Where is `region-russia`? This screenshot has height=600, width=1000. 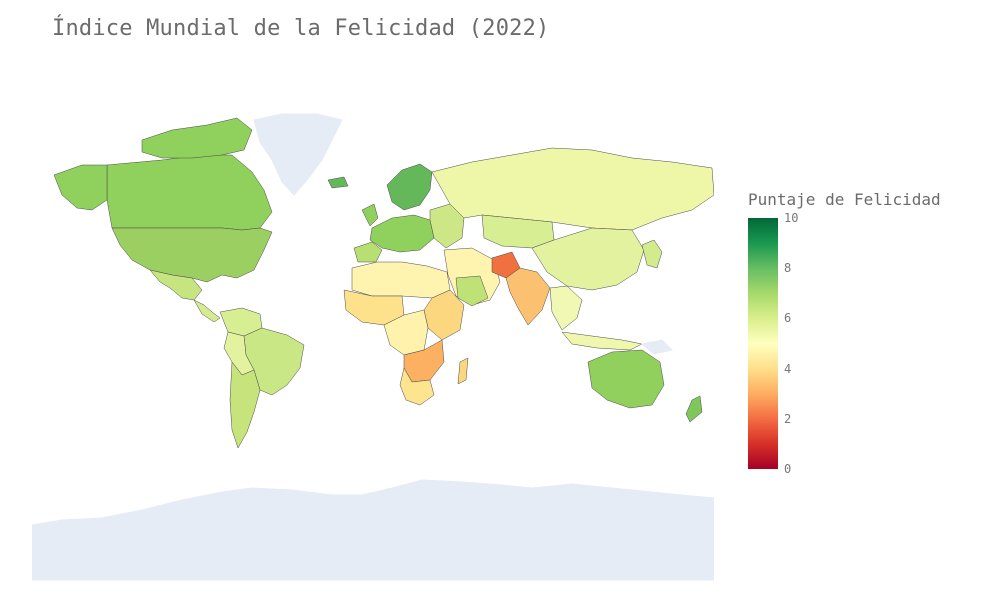 region-russia is located at coordinates (572, 189).